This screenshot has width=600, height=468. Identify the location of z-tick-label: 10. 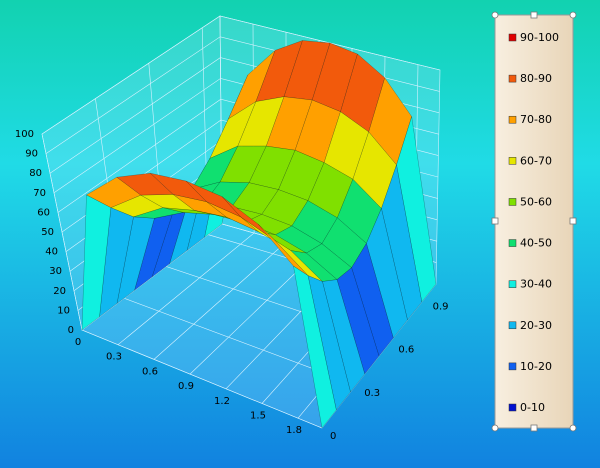
(63, 310).